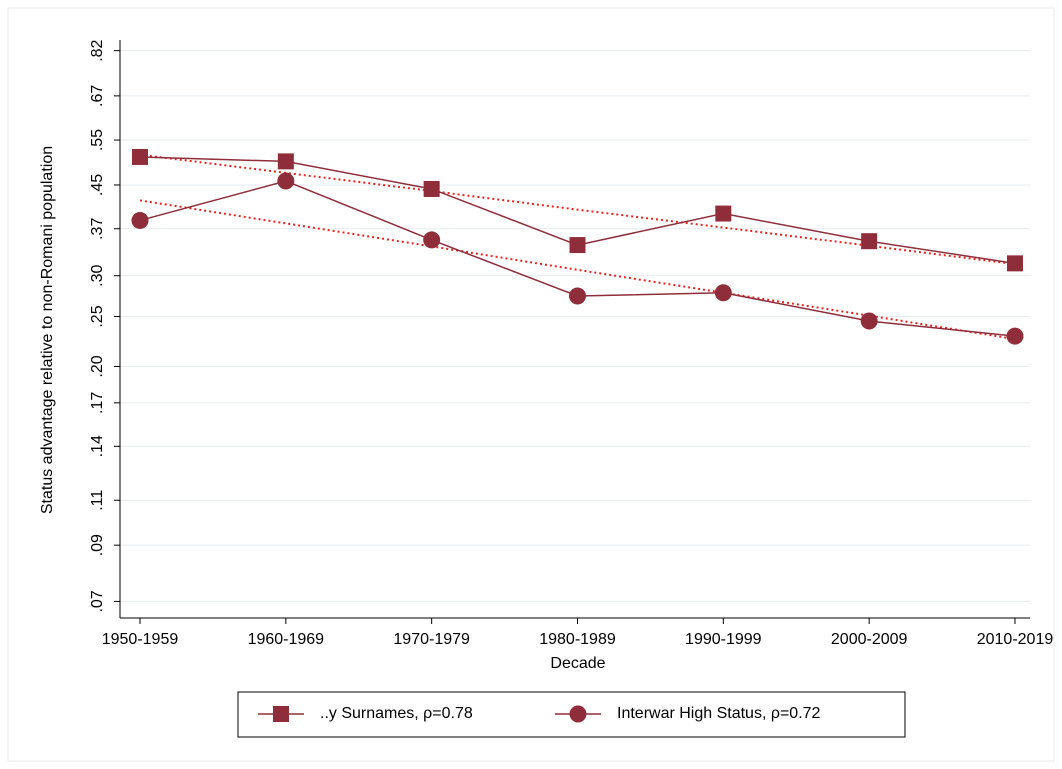 The image size is (1062, 769). Describe the element at coordinates (97, 545) in the screenshot. I see `y-tick-label: .09` at that location.